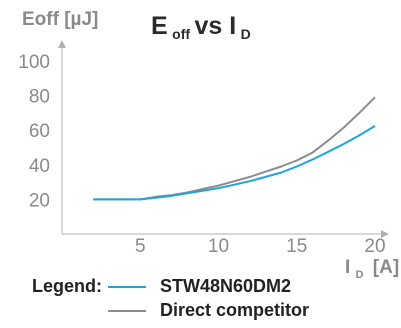 The image size is (401, 328). What do you see at coordinates (39, 97) in the screenshot?
I see `y-tick-label: 80` at bounding box center [39, 97].